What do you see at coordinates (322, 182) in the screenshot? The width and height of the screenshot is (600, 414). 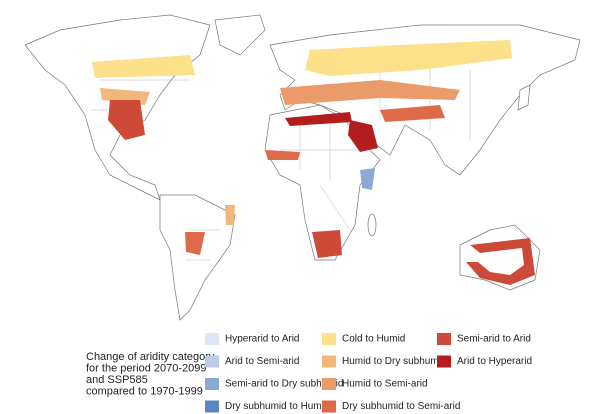 I see `africa` at bounding box center [322, 182].